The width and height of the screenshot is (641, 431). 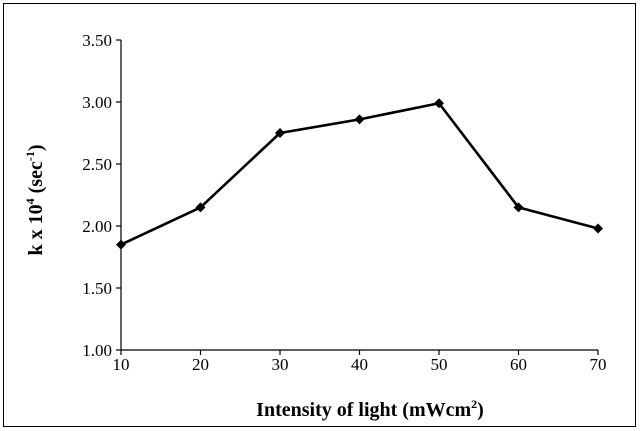 I want to click on x-ticks: 10 20 30 40 50 60 70, so click(x=360, y=362).